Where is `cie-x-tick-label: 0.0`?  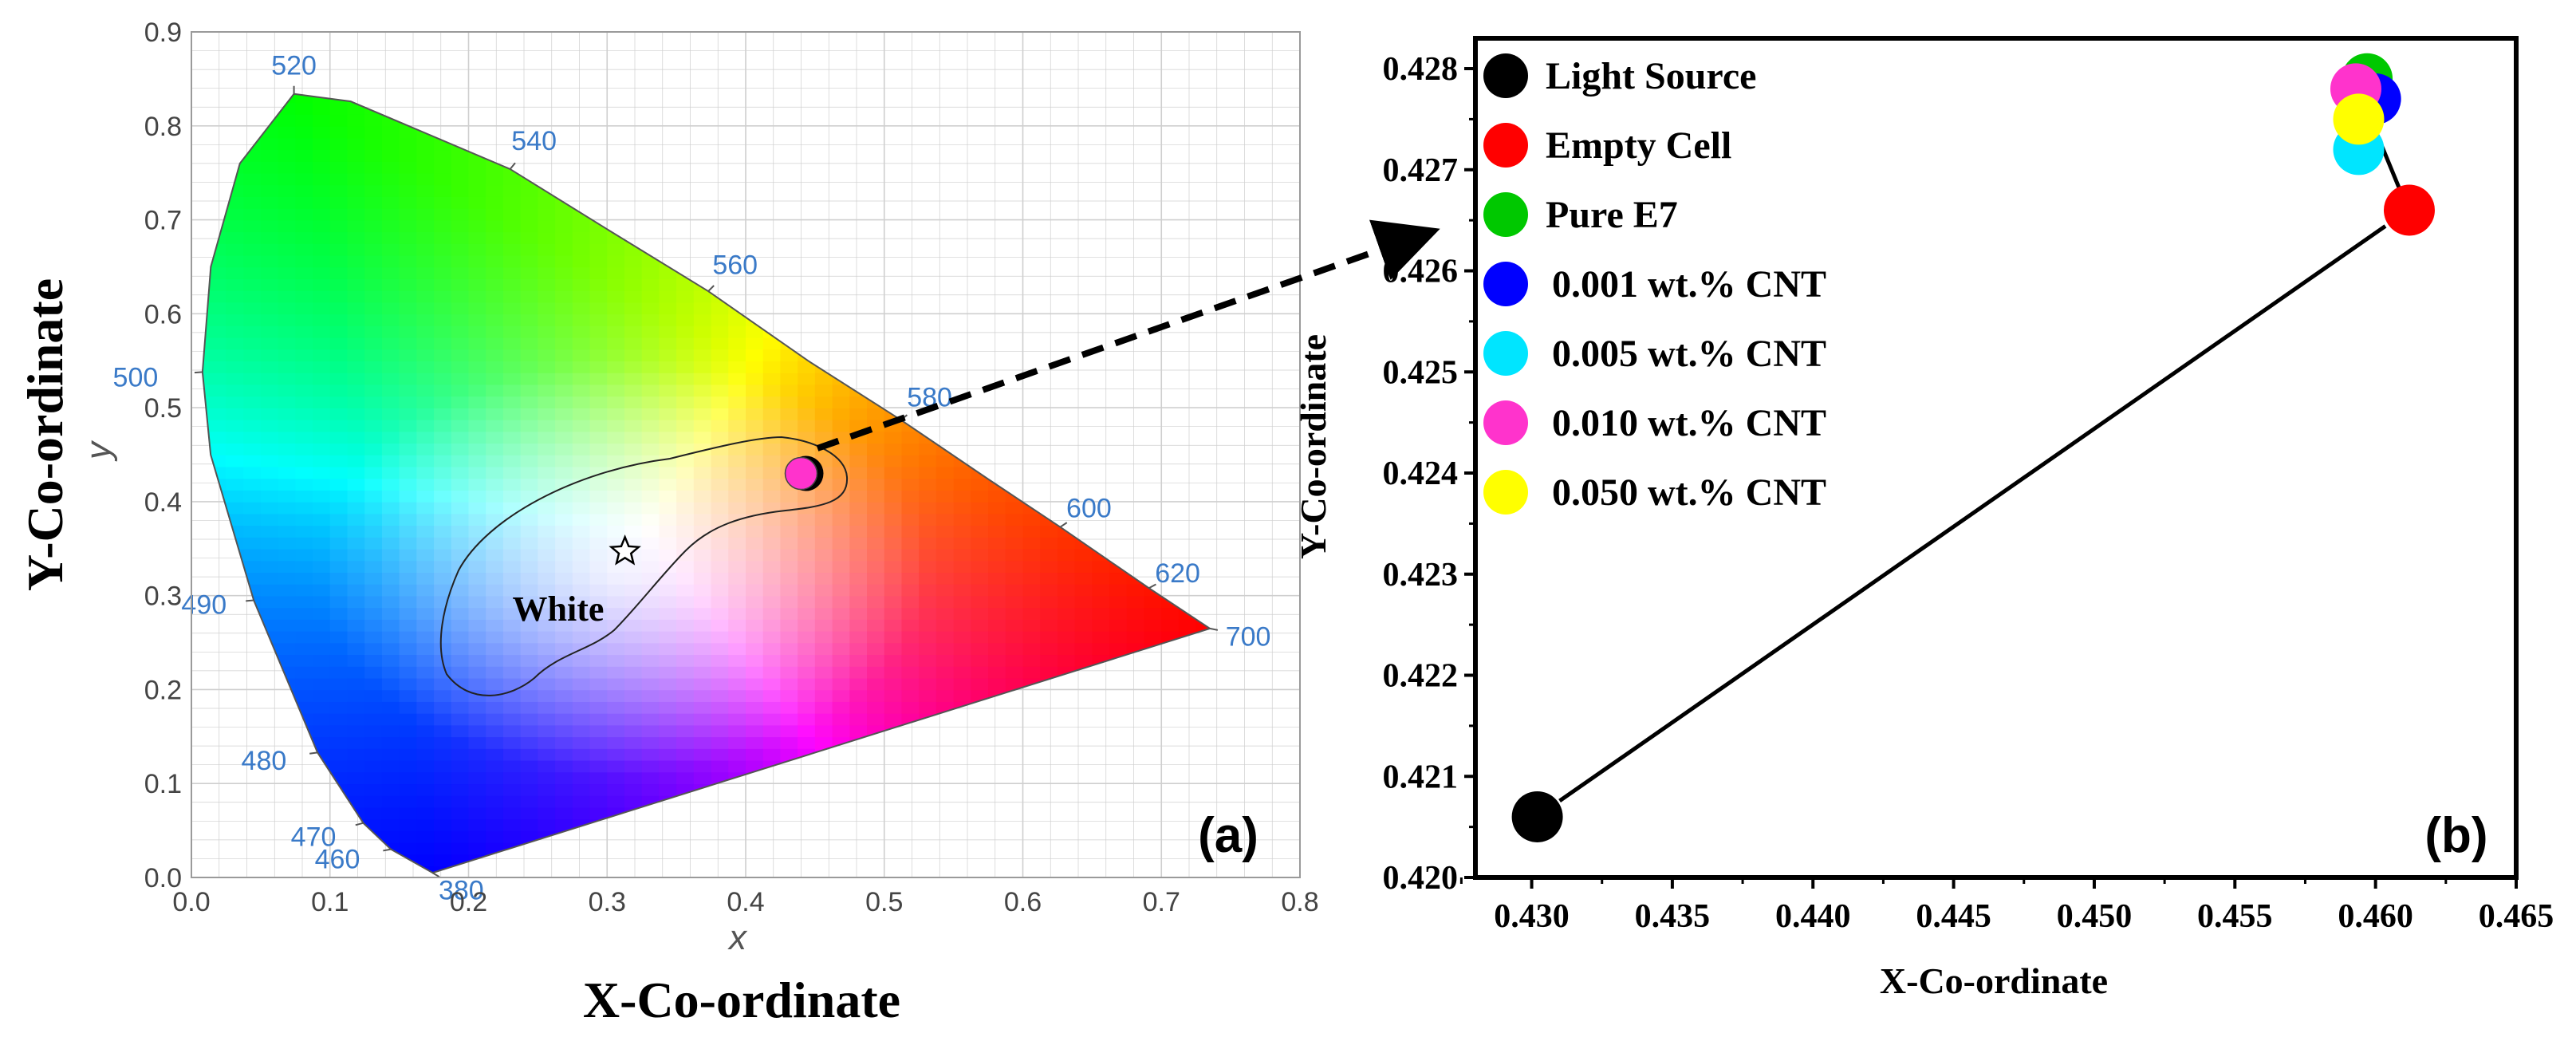
cie-x-tick-label: 0.0 is located at coordinates (191, 902).